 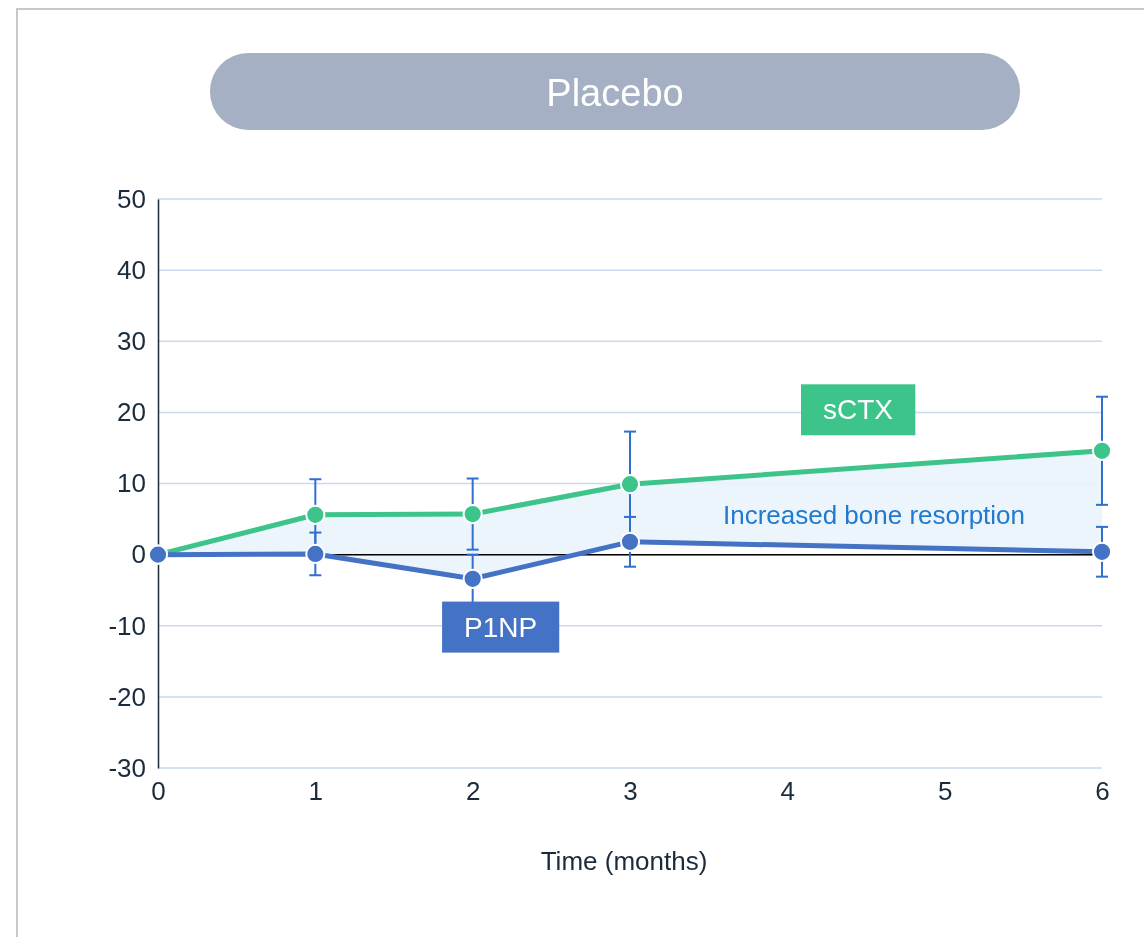 I want to click on x-tick-label: 6, so click(x=1102, y=791).